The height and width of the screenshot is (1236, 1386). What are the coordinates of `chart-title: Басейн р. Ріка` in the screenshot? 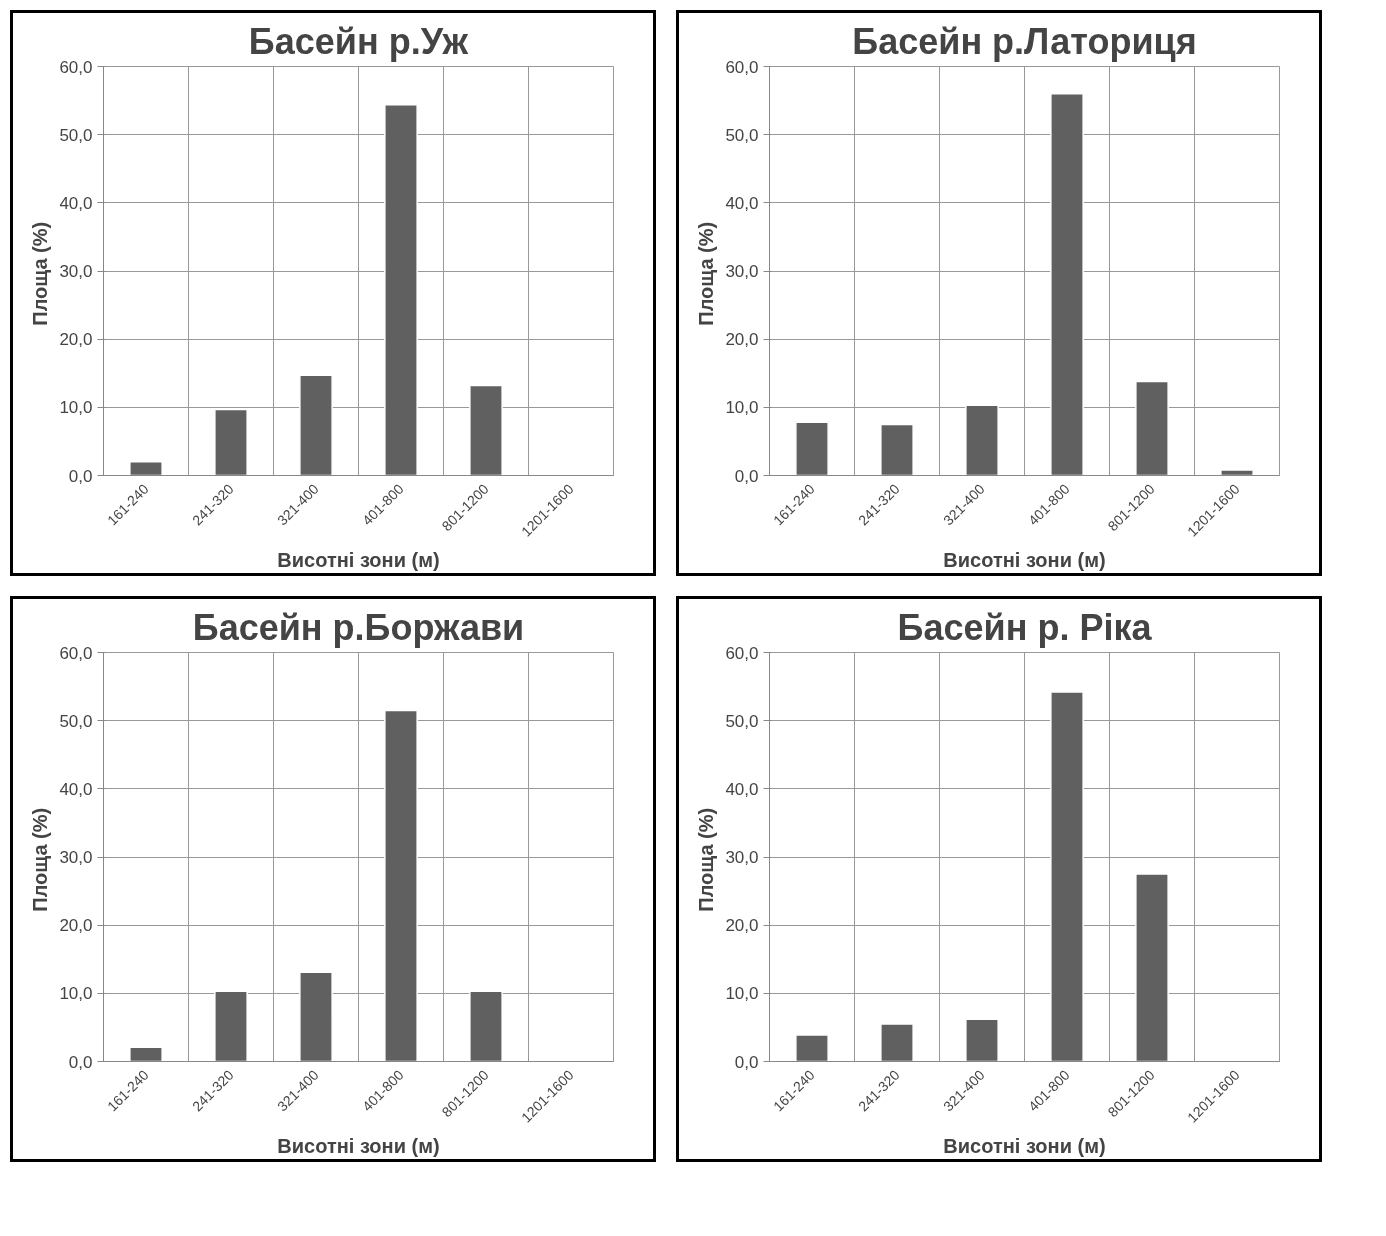 It's located at (1025, 627).